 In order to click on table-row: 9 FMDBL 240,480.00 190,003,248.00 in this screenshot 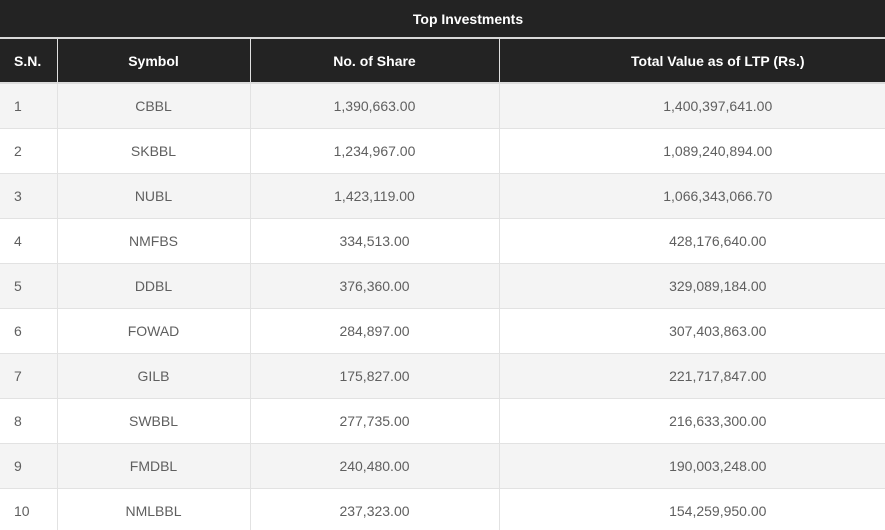, I will do `click(442, 466)`.